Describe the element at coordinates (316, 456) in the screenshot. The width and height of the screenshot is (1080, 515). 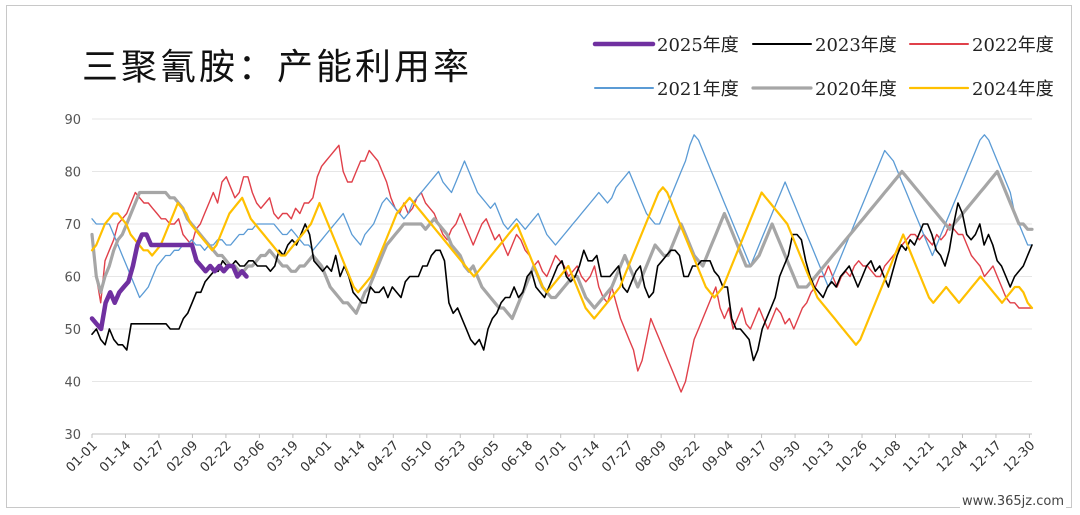
I see `x-tick-label: 04-01` at that location.